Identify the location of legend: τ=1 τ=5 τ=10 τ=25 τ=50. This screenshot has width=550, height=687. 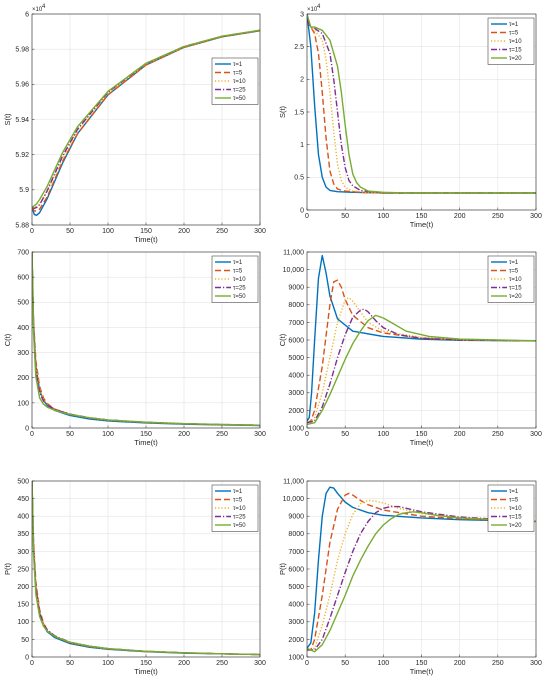
(235, 81).